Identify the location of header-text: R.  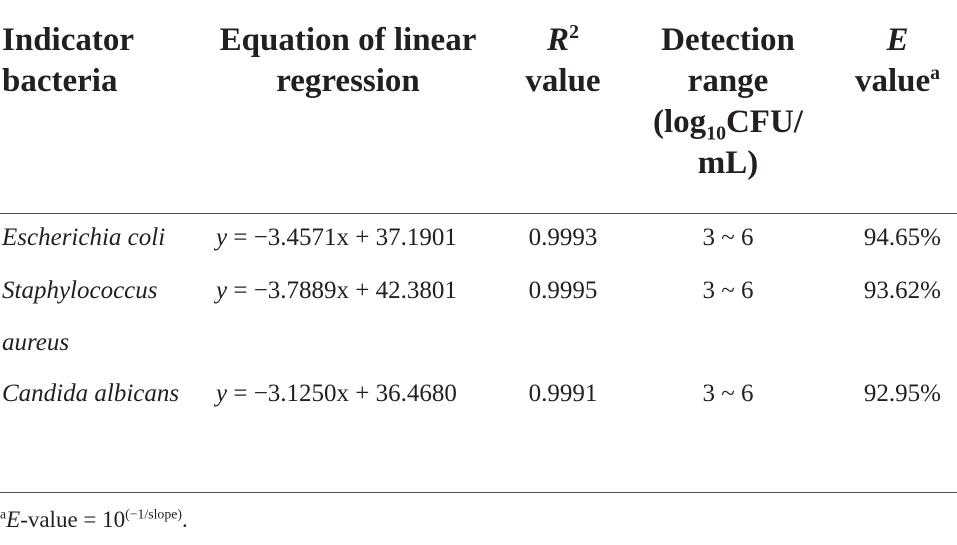
(558, 40).